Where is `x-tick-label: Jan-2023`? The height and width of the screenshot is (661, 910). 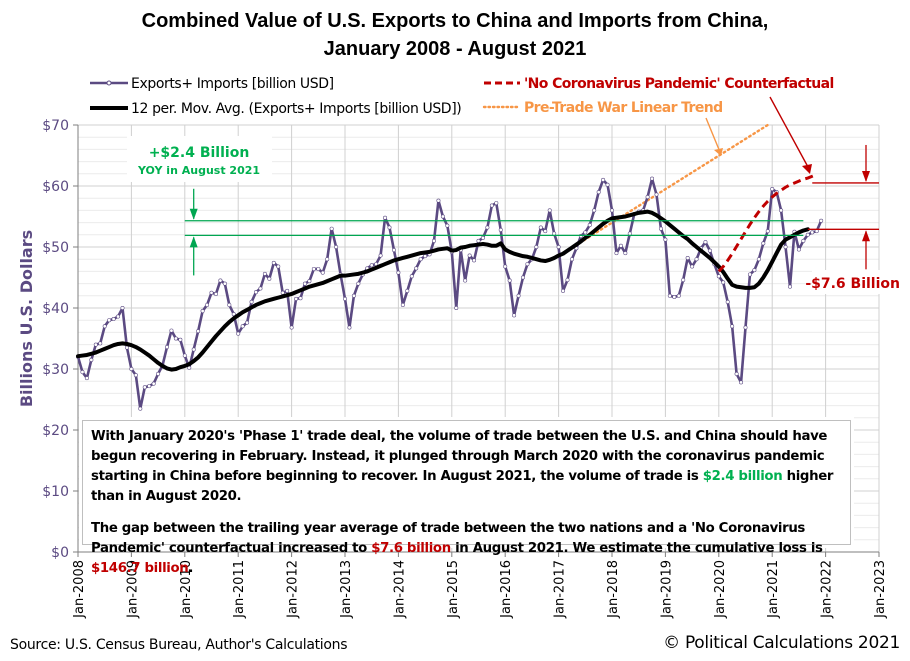 x-tick-label: Jan-2023 is located at coordinates (880, 589).